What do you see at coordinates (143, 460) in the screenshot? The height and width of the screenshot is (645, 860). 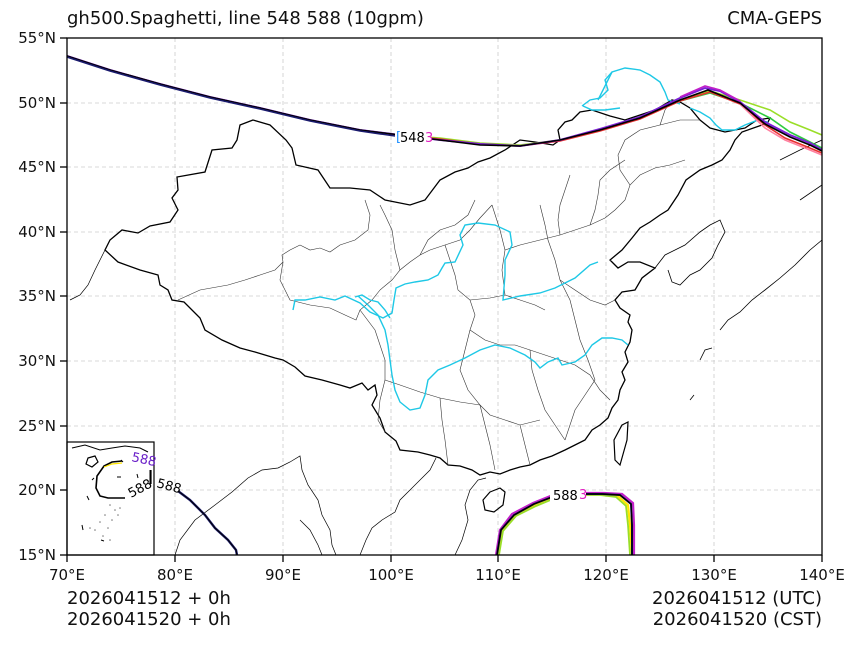 I see `inset-contour-label-1: 588` at bounding box center [143, 460].